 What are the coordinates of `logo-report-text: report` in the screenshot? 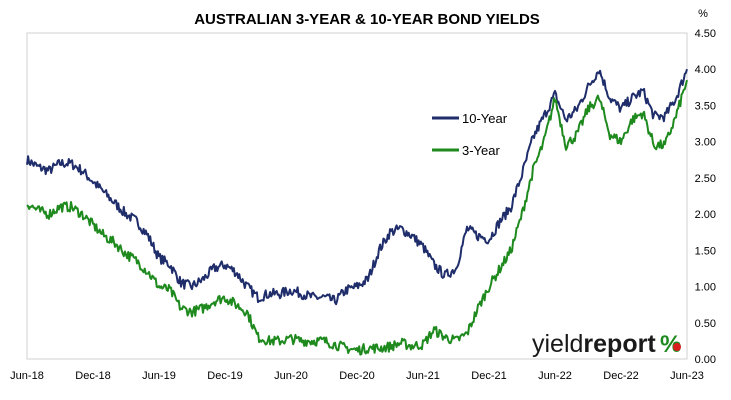 It's located at (619, 344).